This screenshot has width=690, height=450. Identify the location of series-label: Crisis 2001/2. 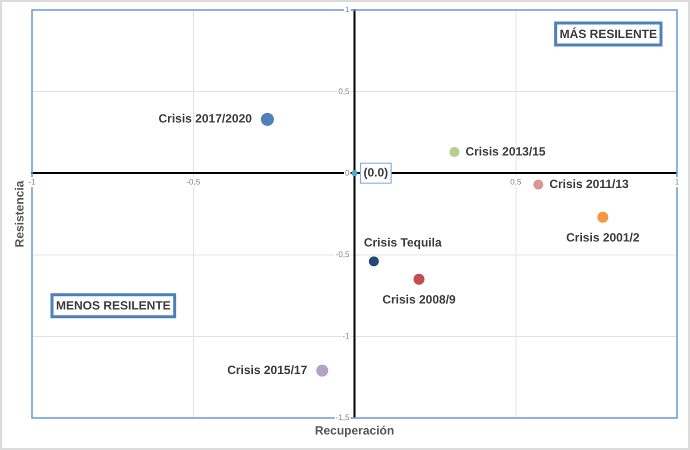
(603, 237).